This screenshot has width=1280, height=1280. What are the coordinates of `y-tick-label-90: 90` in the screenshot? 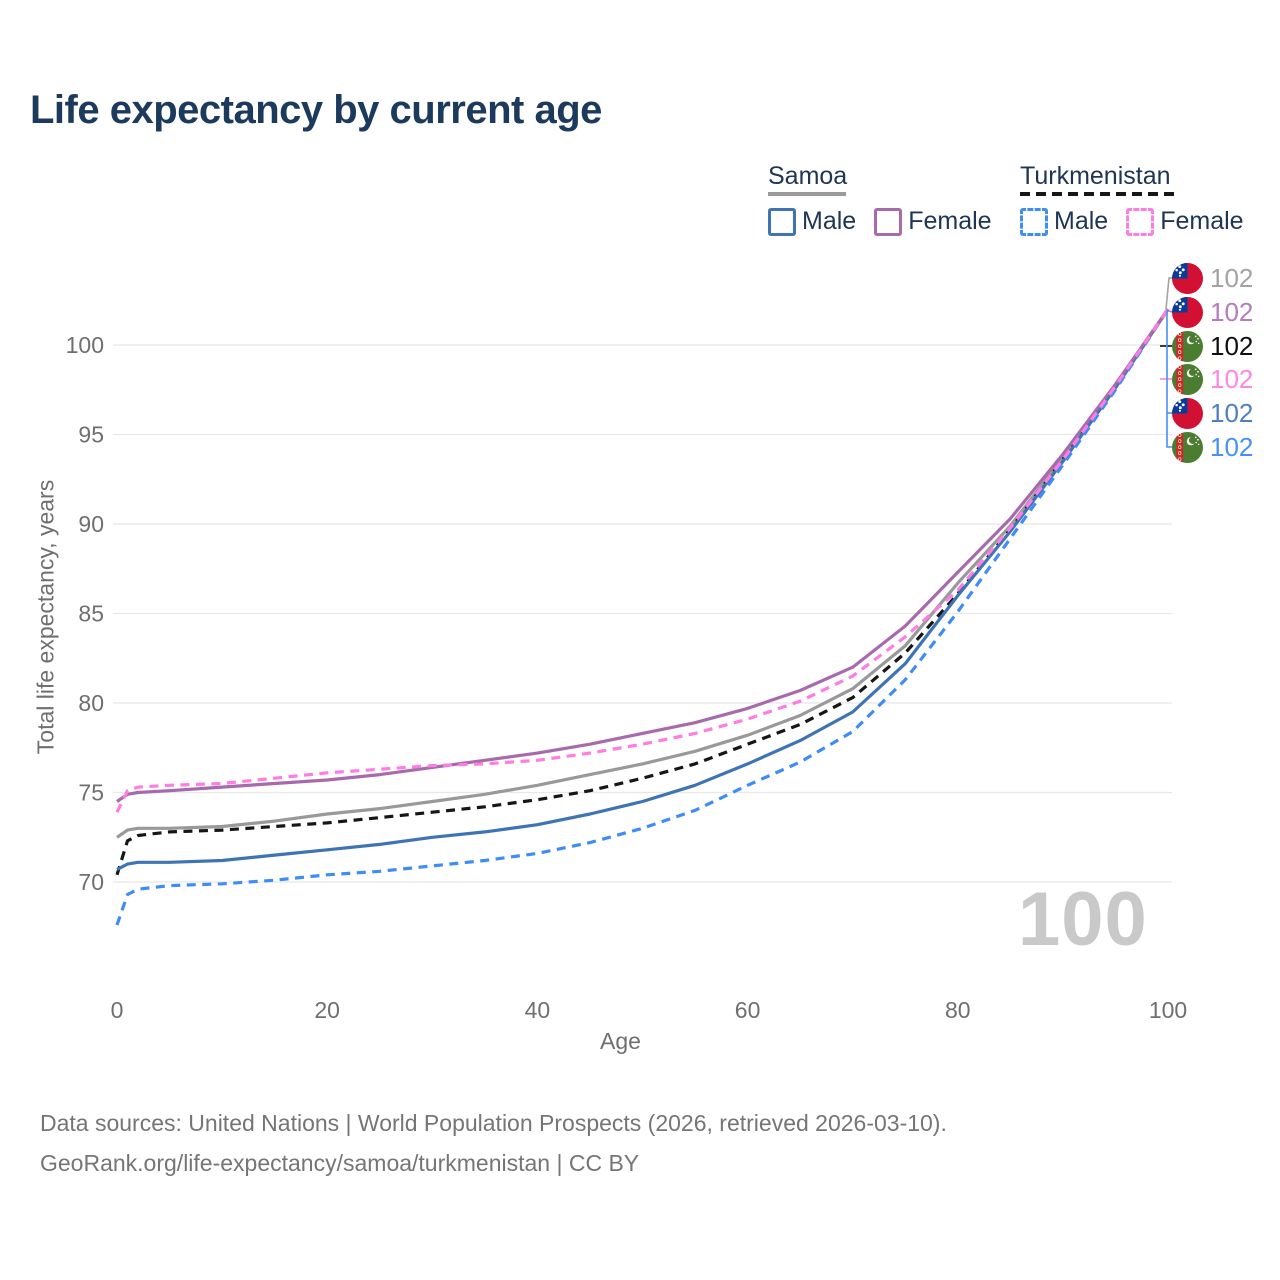 It's located at (91, 524).